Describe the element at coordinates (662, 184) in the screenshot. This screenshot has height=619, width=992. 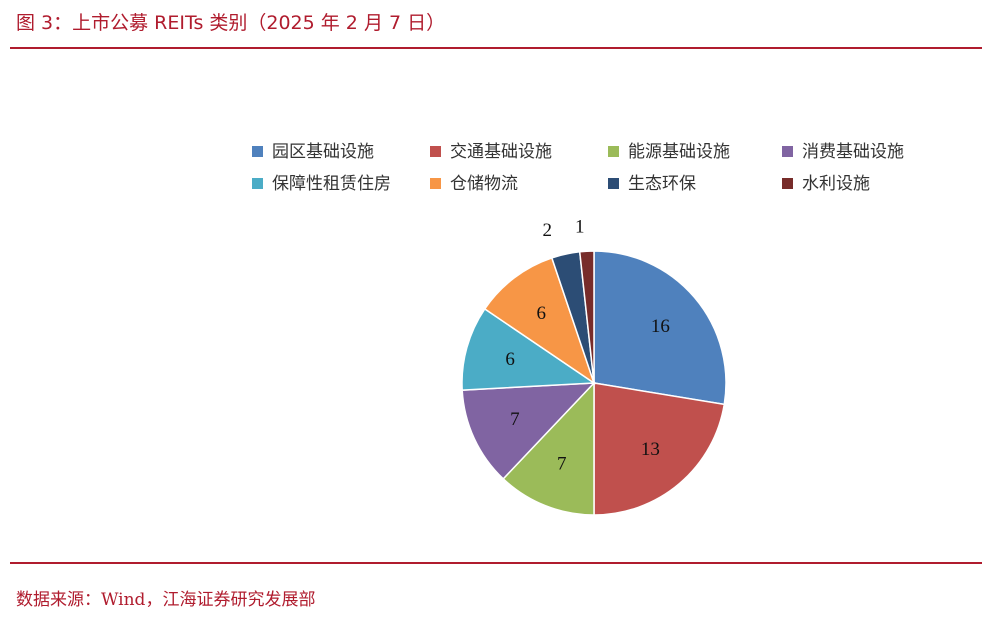
I see `legend-label-6: 生态环保` at that location.